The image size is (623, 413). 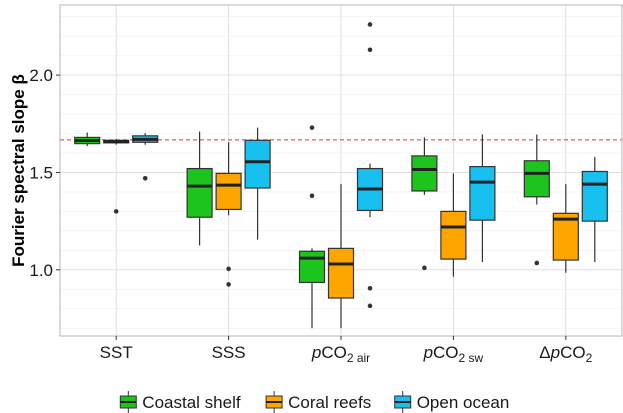 I want to click on legend-item-coral-reefs: Coral reefs, so click(x=318, y=402).